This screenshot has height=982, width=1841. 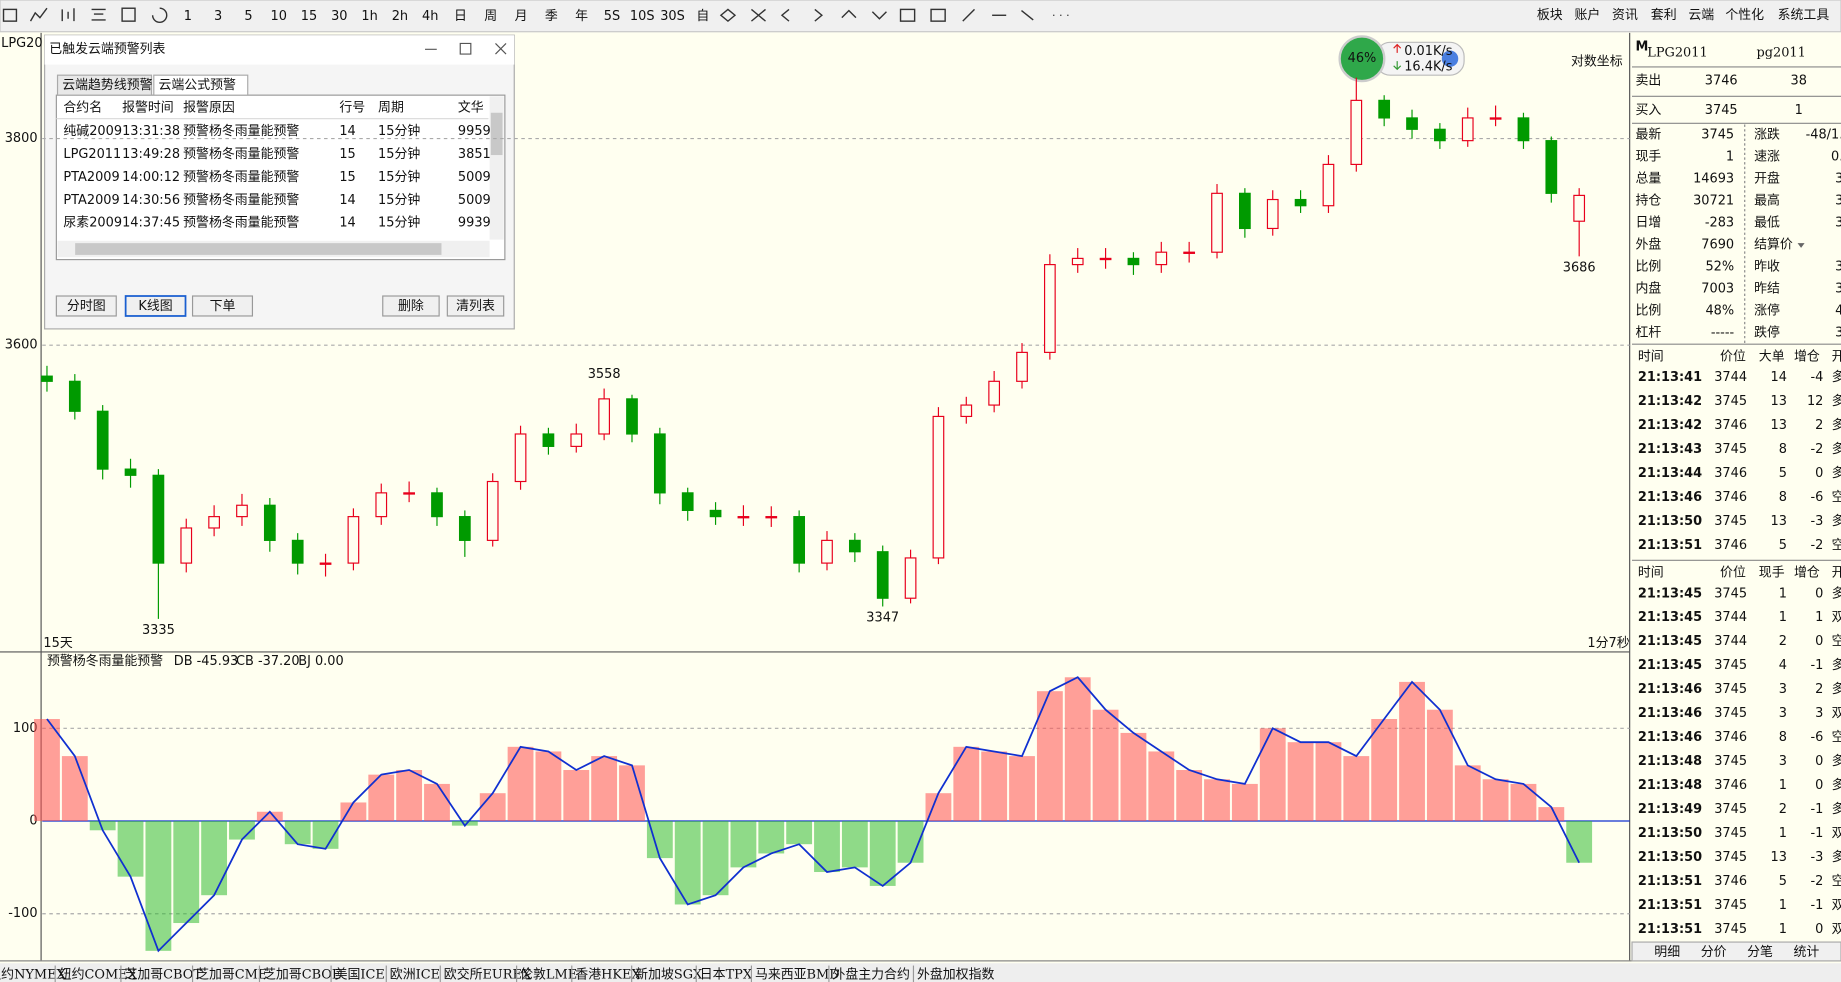 What do you see at coordinates (490, 16) in the screenshot?
I see `period-button: 周` at bounding box center [490, 16].